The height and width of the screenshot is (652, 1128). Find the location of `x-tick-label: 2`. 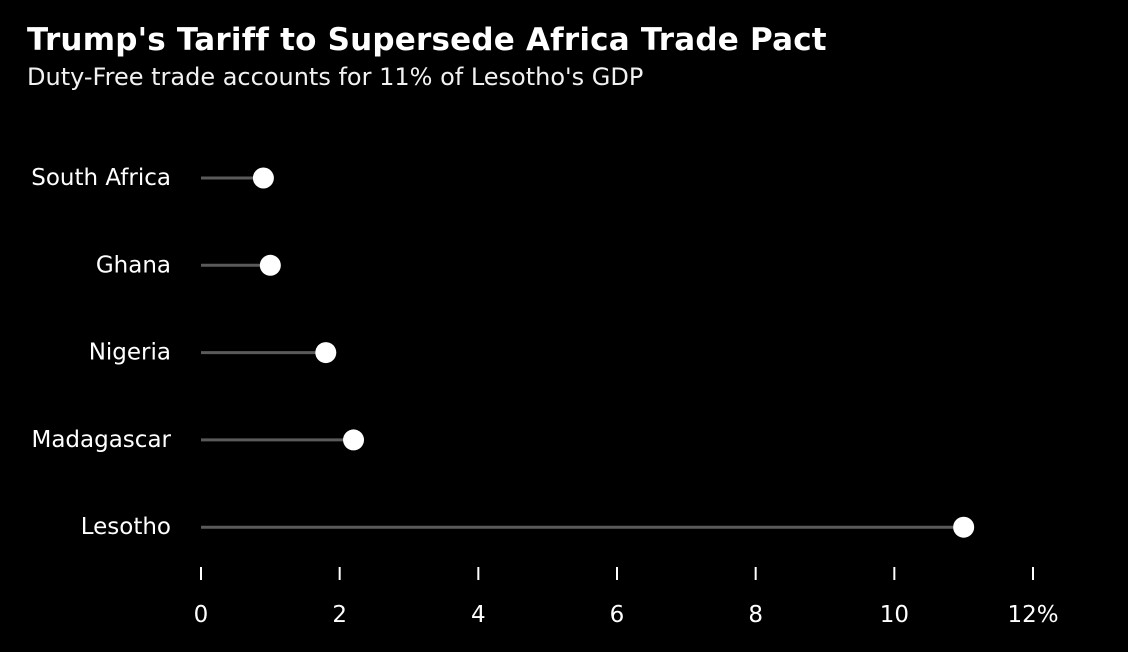

x-tick-label: 2 is located at coordinates (339, 615).